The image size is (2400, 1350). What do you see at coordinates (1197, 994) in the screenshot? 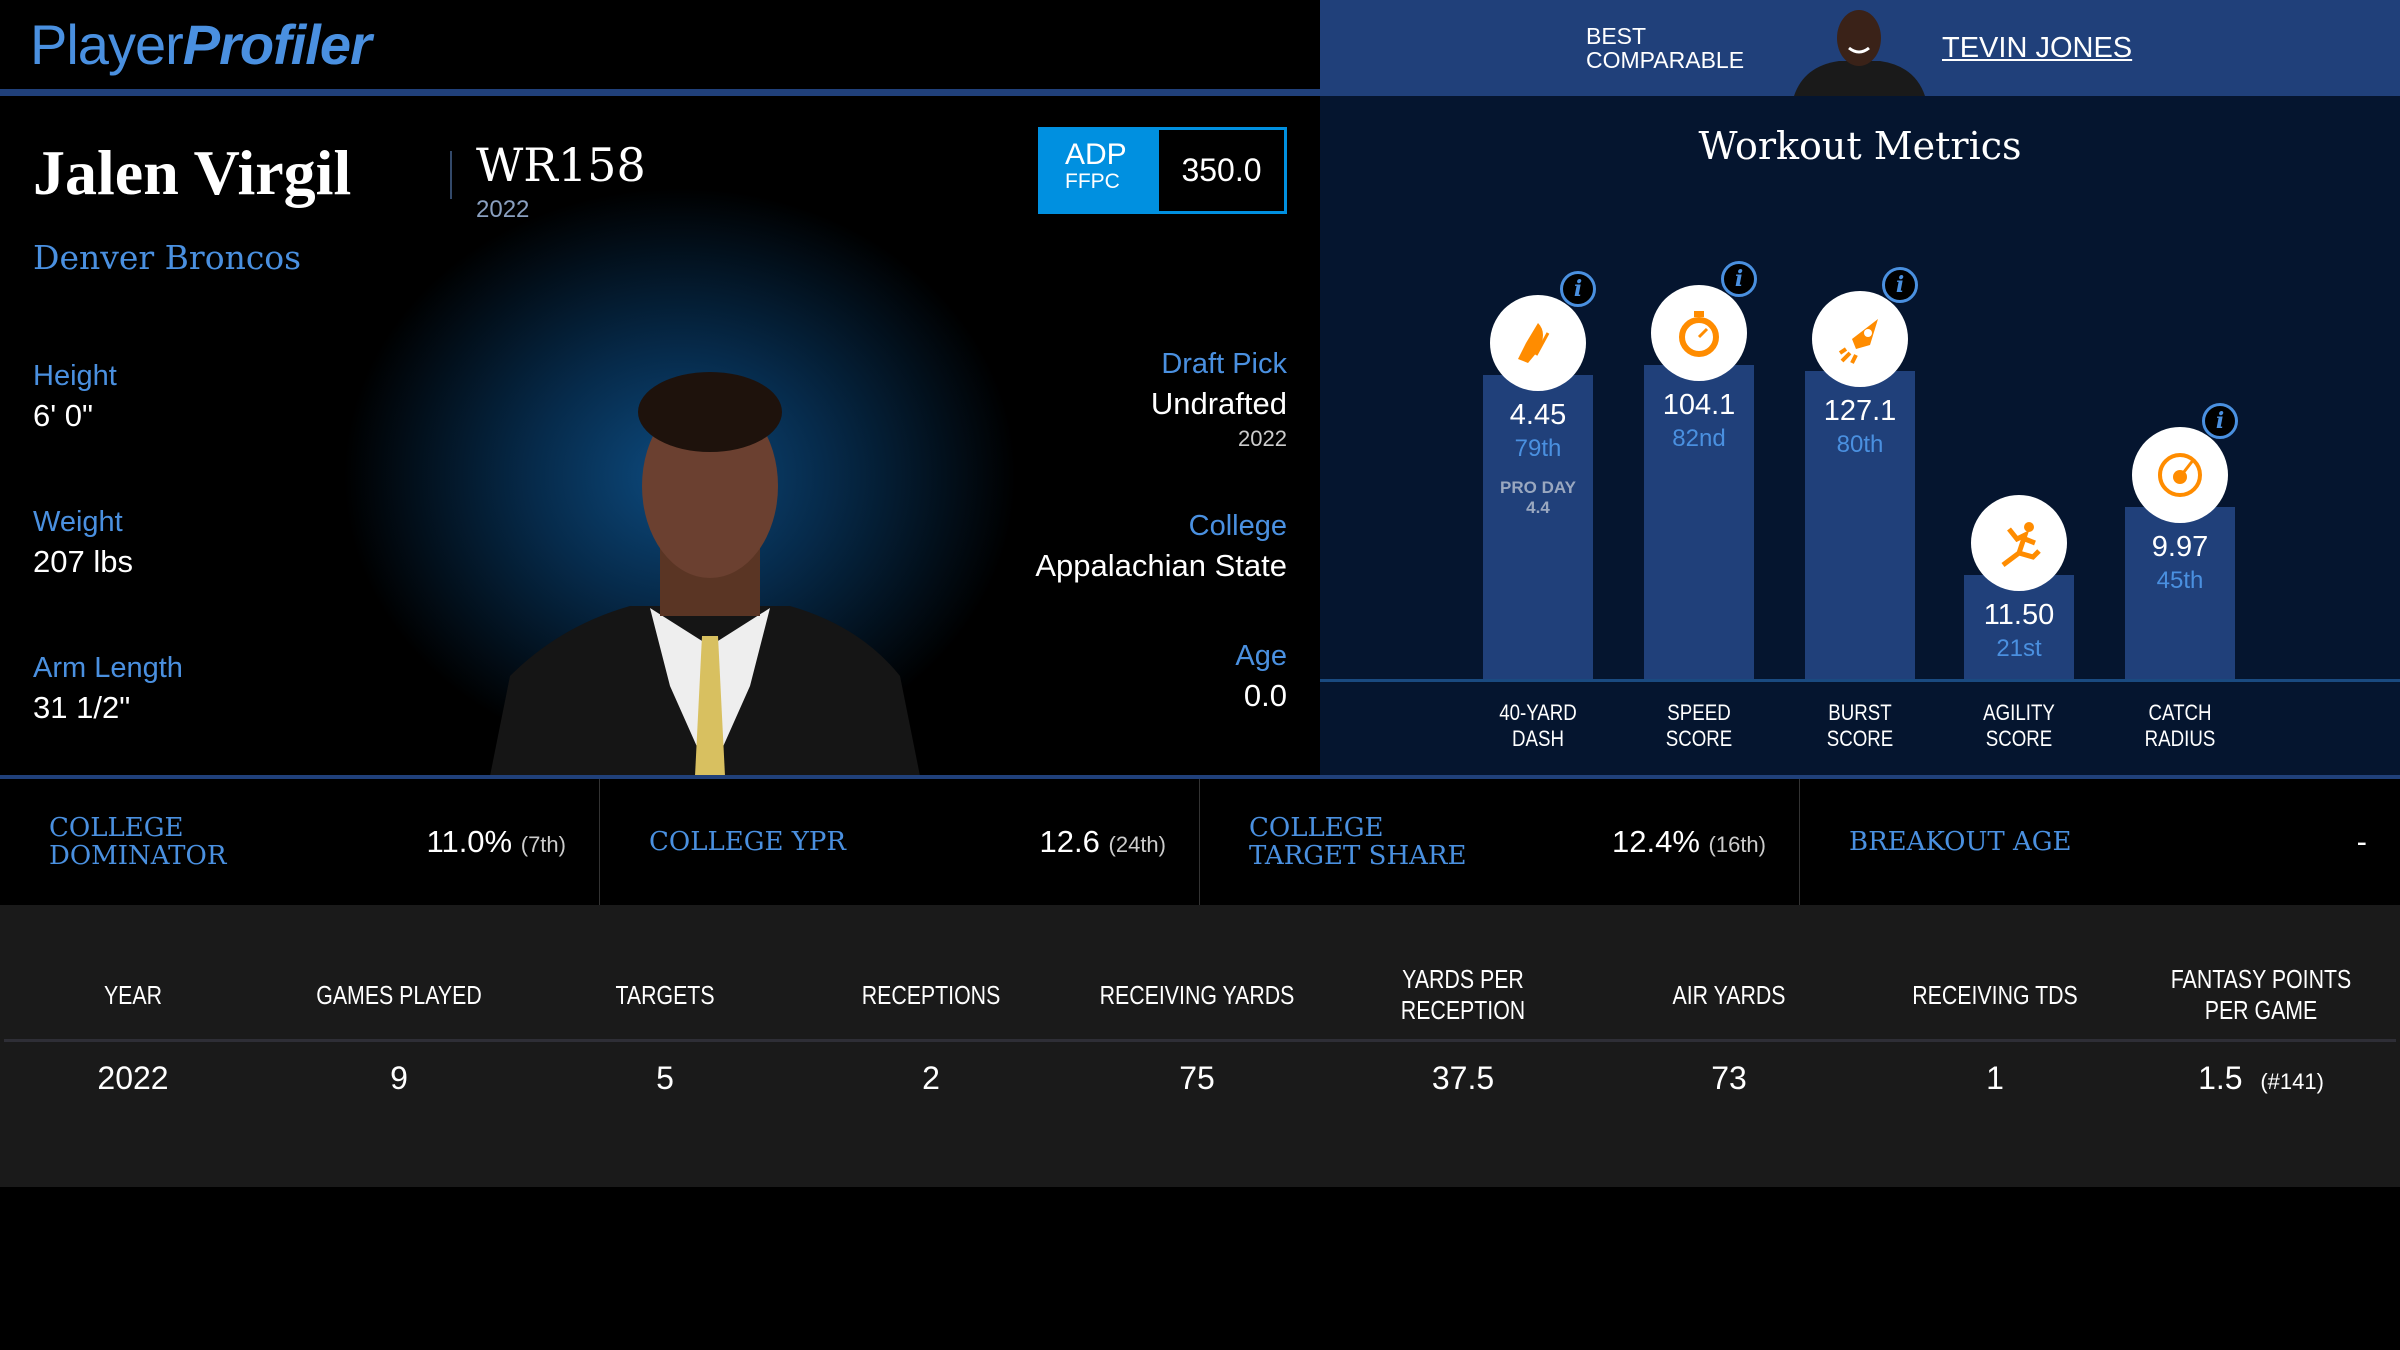
I see `column-header: RECEIVING YARDS` at bounding box center [1197, 994].